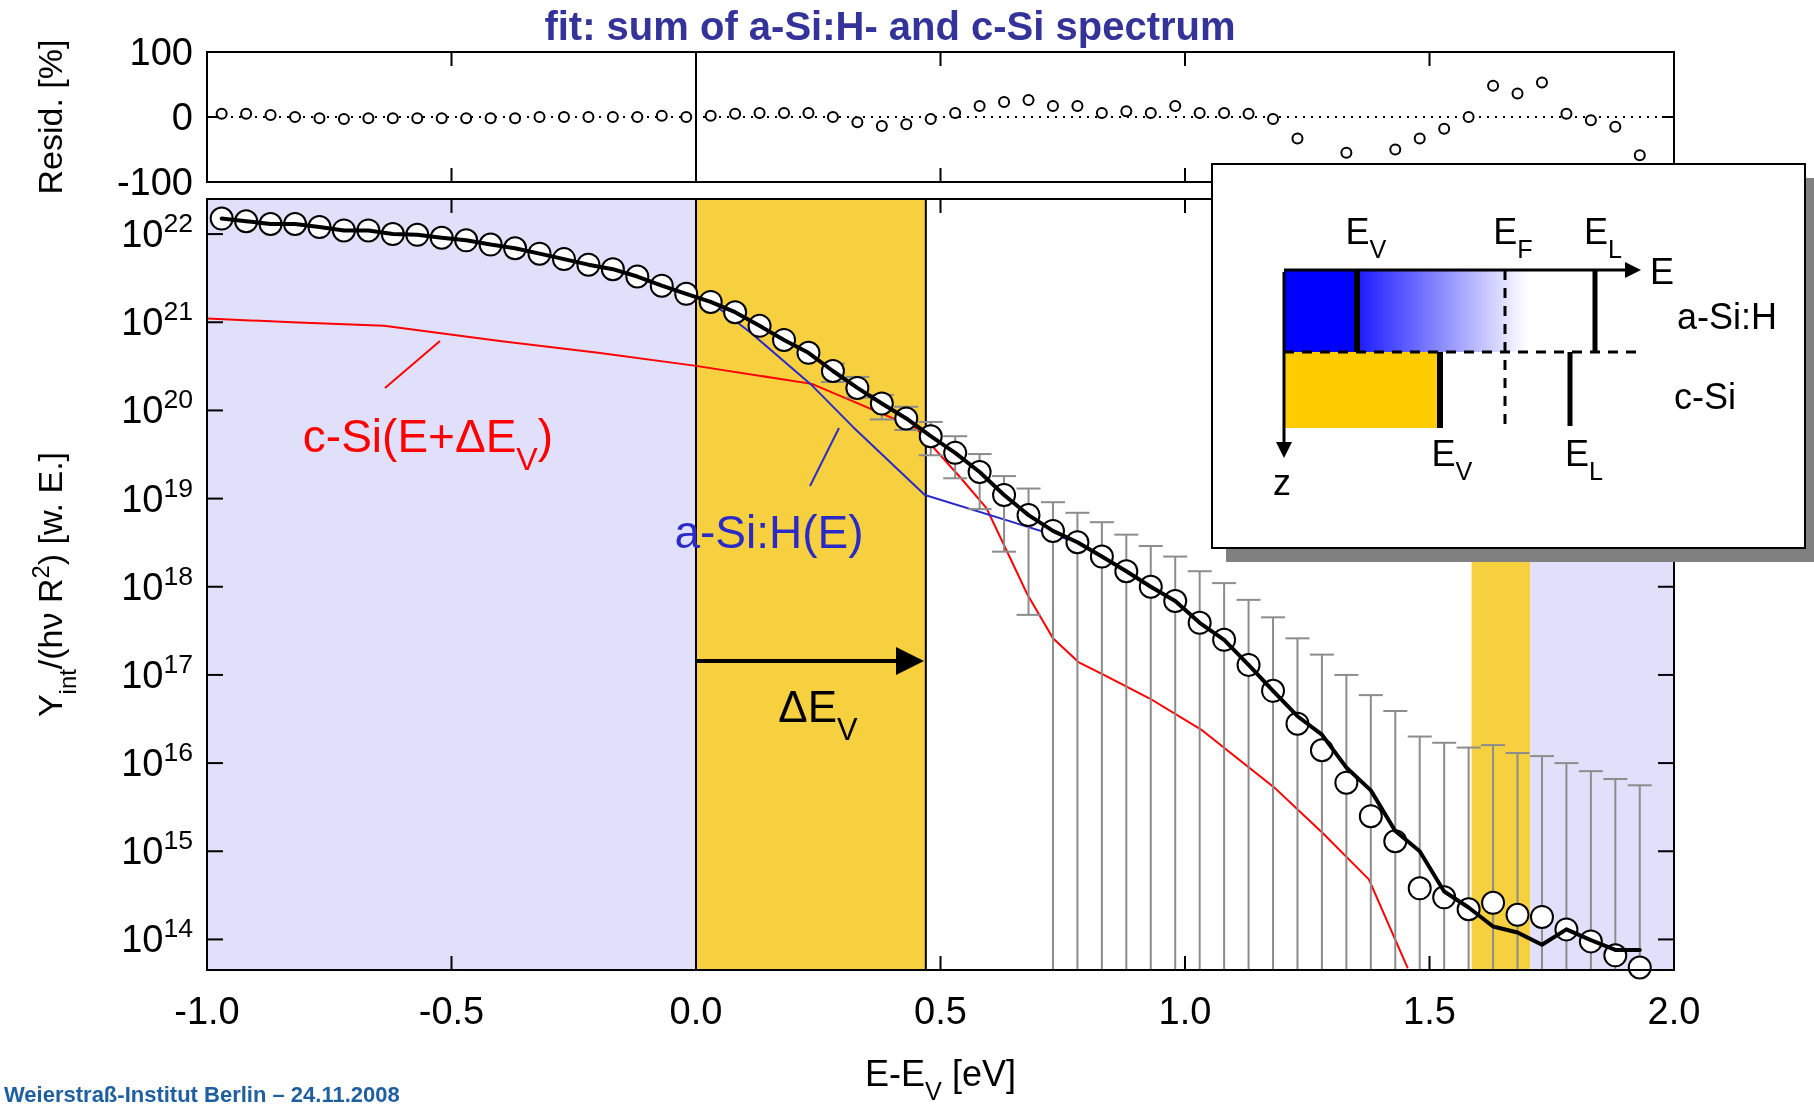 This screenshot has width=1814, height=1109. Describe the element at coordinates (157, 672) in the screenshot. I see `y-tick-label: 10$^{17}$` at that location.